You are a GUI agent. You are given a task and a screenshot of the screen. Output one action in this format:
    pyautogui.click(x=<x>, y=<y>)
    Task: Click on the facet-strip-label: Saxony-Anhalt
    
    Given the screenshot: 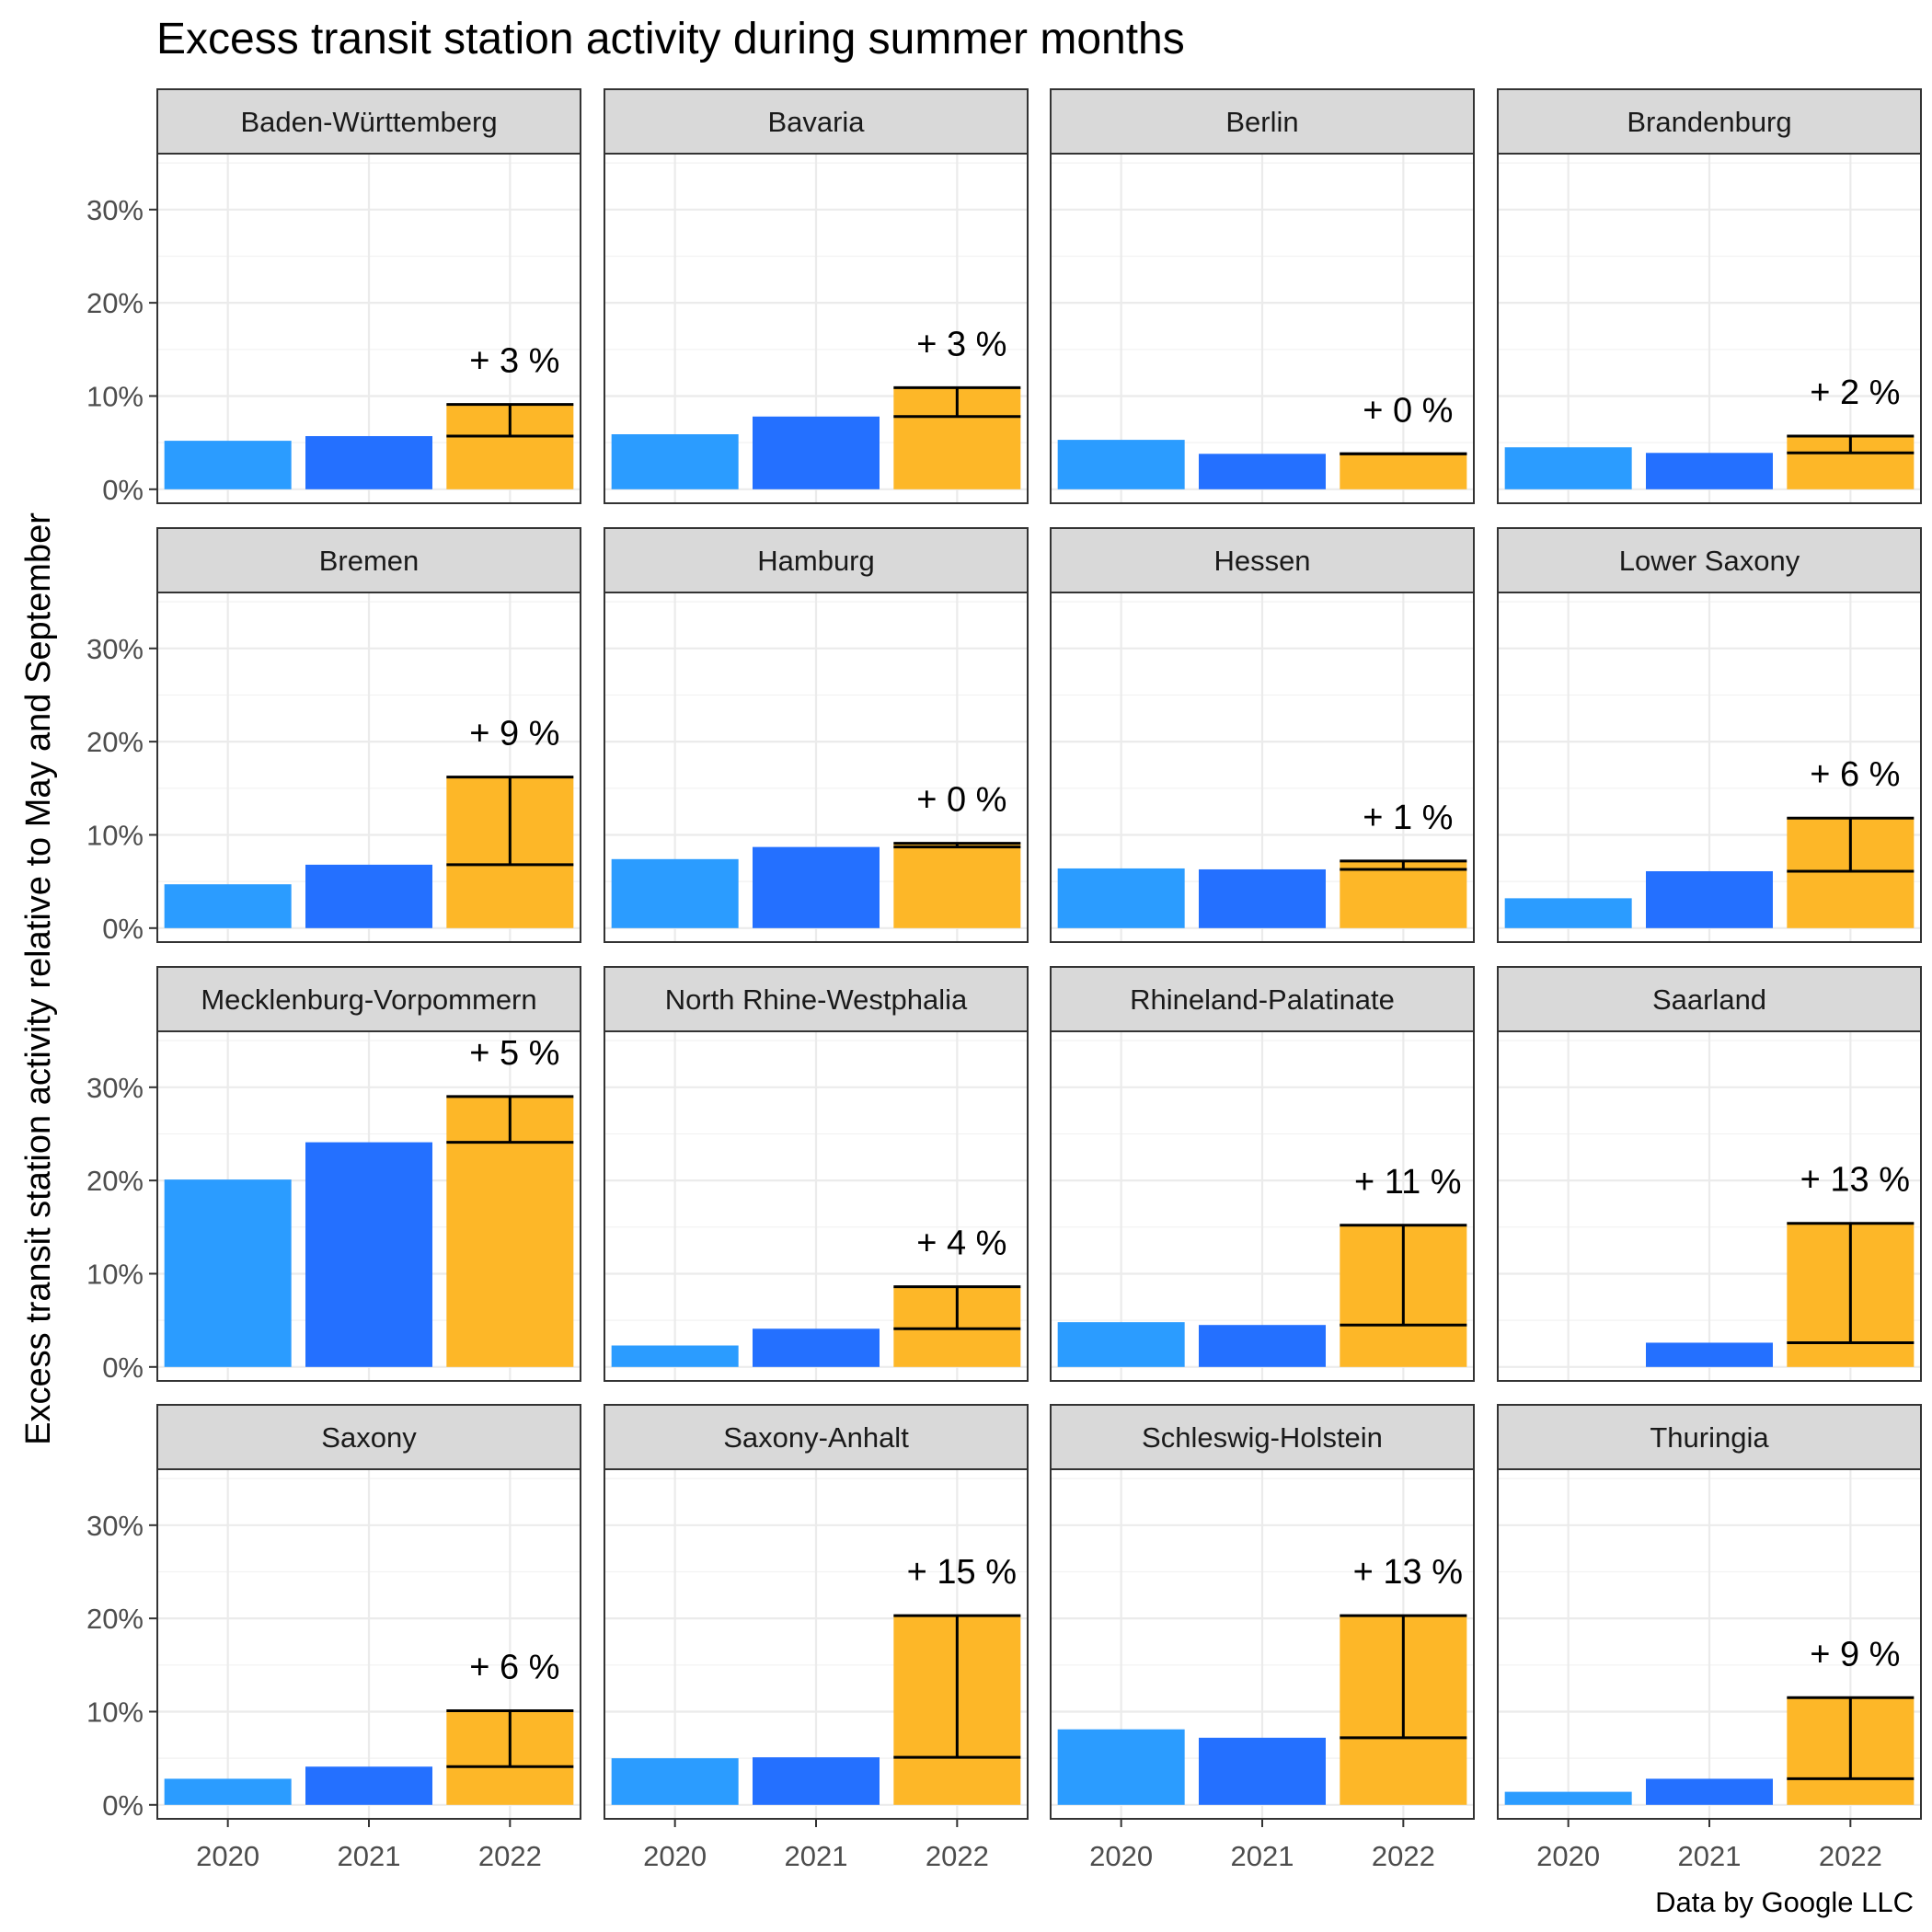 What is the action you would take?
    pyautogui.click(x=816, y=1437)
    